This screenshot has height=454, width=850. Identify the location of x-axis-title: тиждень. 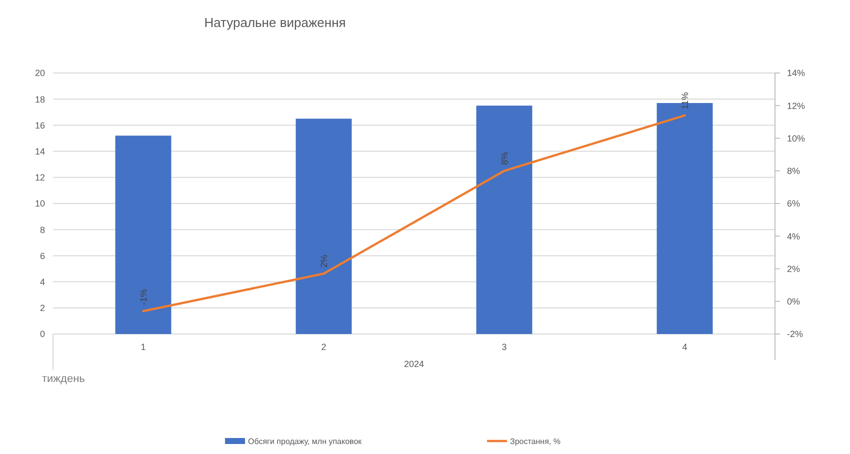
(64, 378).